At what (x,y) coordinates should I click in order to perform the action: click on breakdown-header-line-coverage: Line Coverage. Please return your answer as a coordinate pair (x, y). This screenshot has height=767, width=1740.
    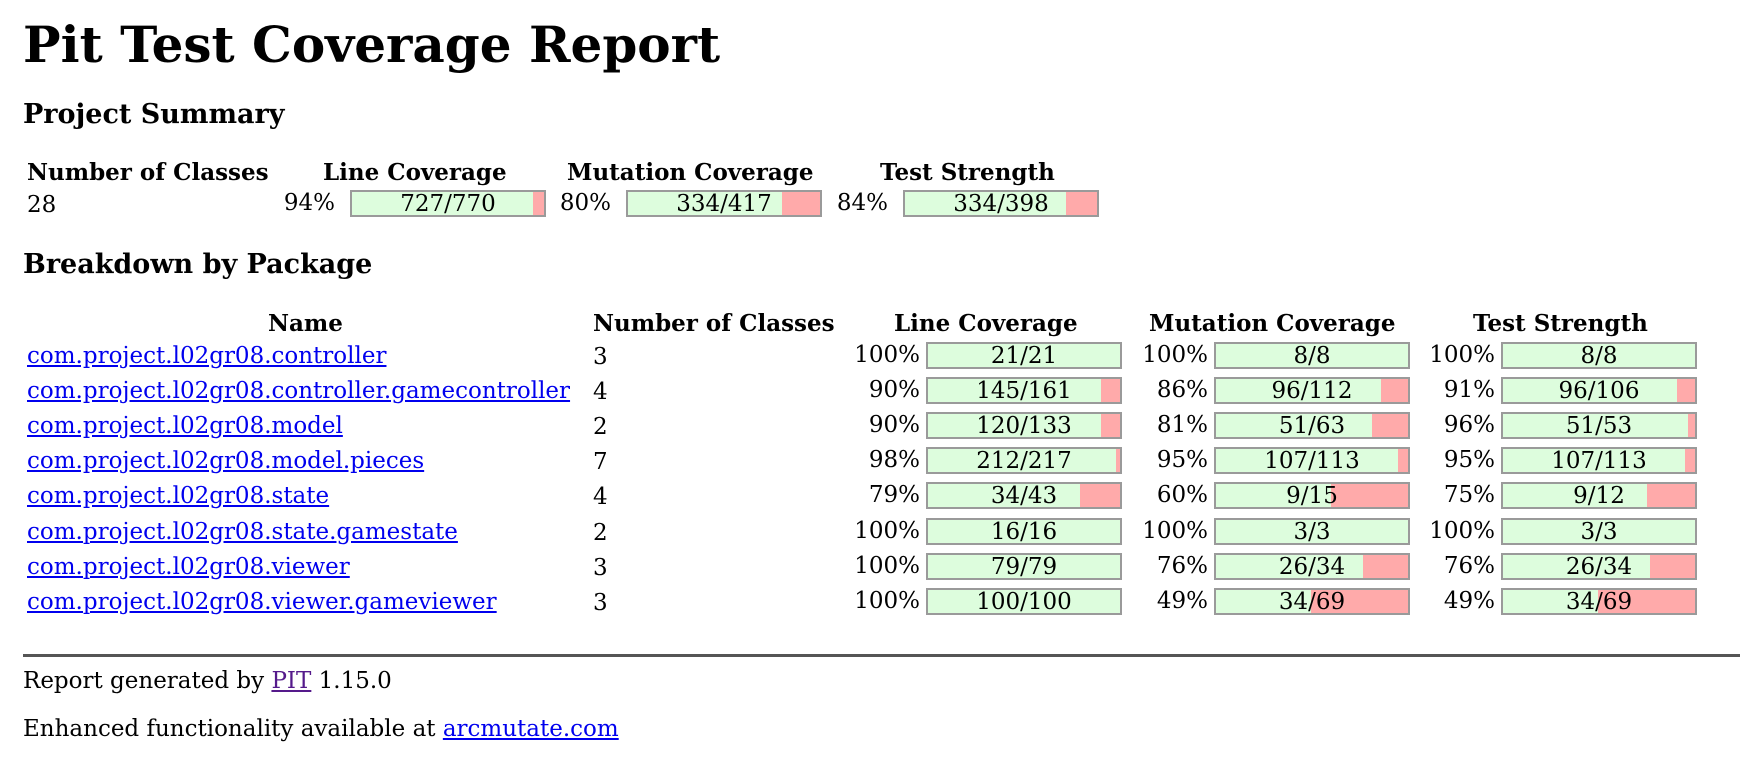
    Looking at the image, I should click on (986, 323).